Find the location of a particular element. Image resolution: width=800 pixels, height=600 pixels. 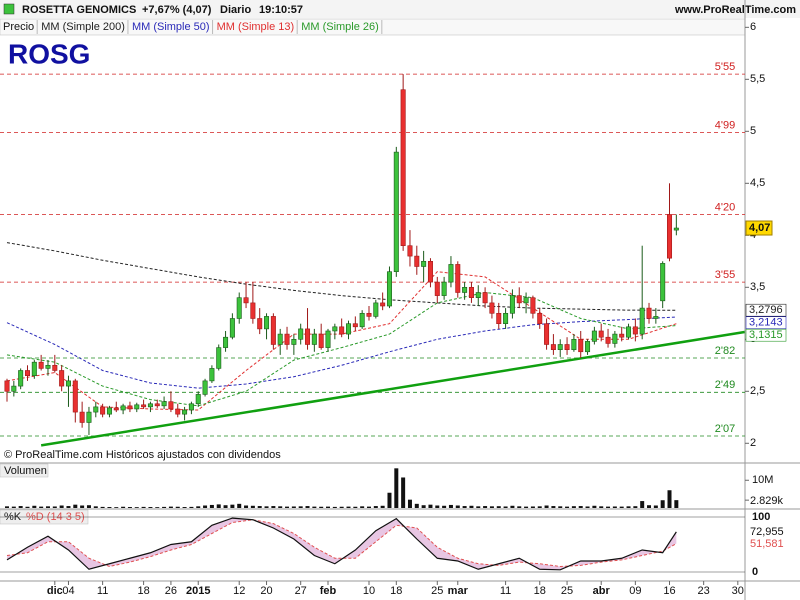

x-tick-label: 18 is located at coordinates (396, 591).